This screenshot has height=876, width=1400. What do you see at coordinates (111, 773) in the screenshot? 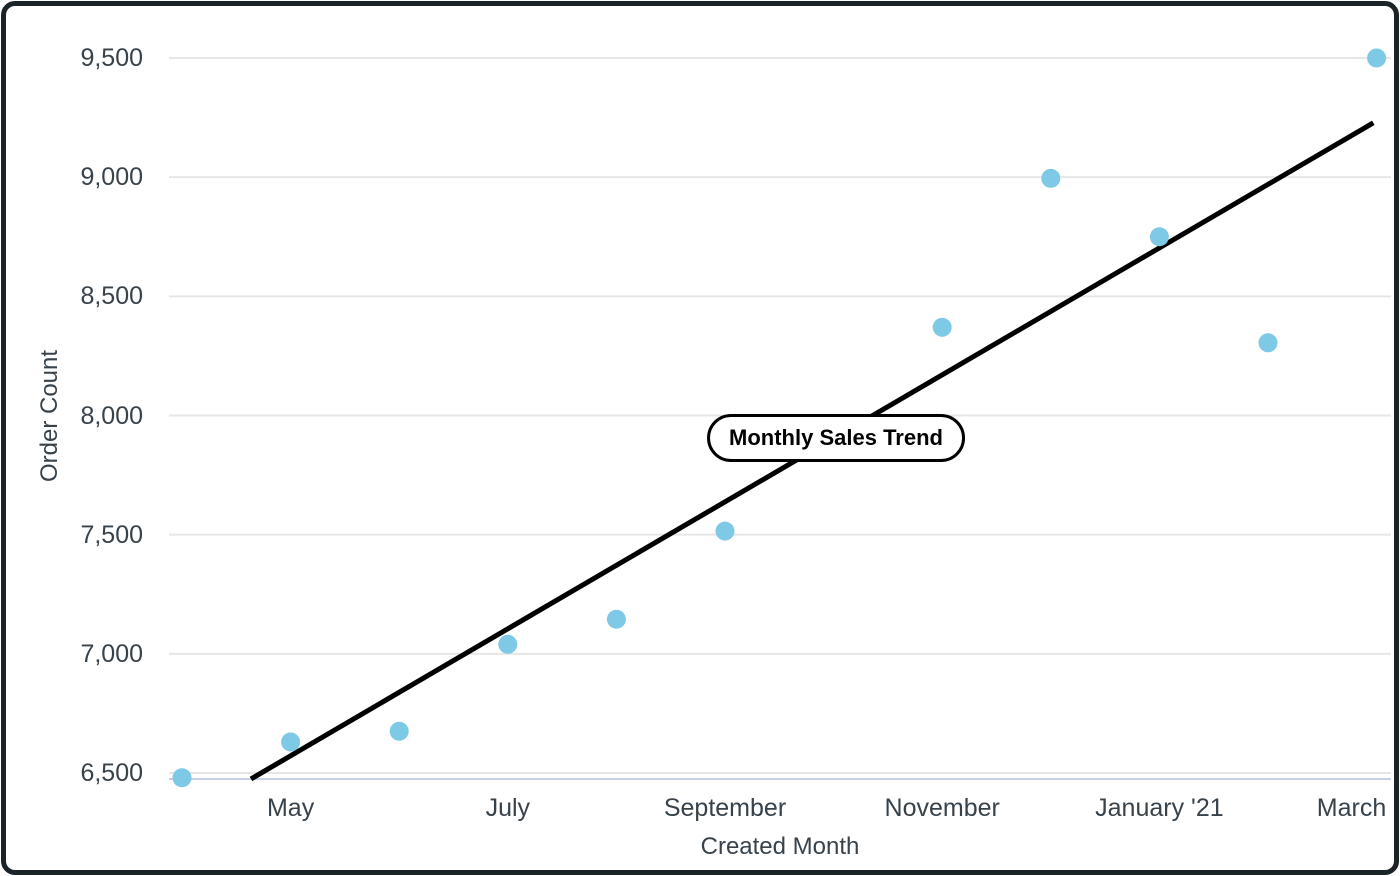
I see `y-tick-label: 6,500` at bounding box center [111, 773].